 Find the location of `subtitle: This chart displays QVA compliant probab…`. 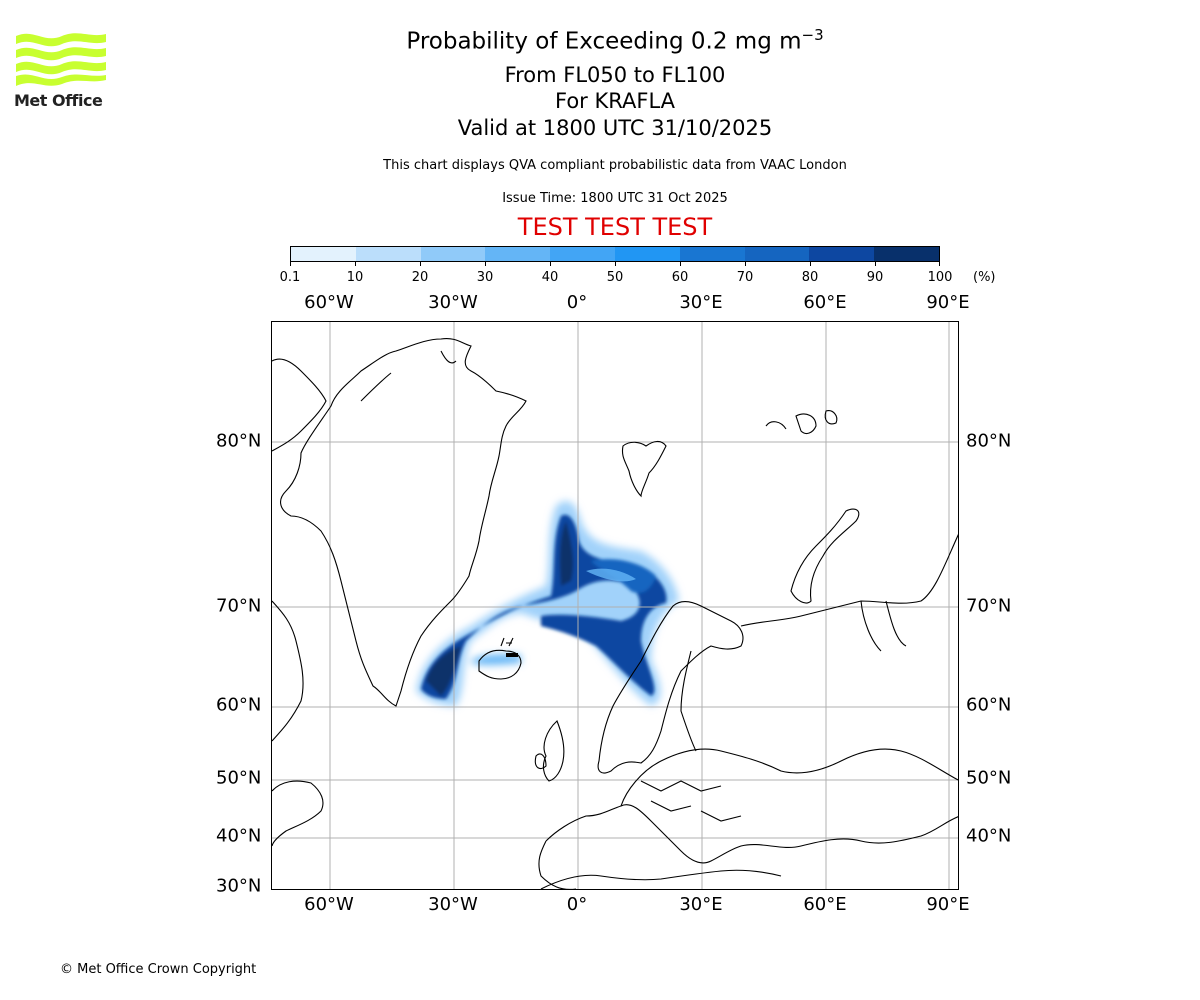

subtitle: This chart displays QVA compliant probab… is located at coordinates (615, 165).